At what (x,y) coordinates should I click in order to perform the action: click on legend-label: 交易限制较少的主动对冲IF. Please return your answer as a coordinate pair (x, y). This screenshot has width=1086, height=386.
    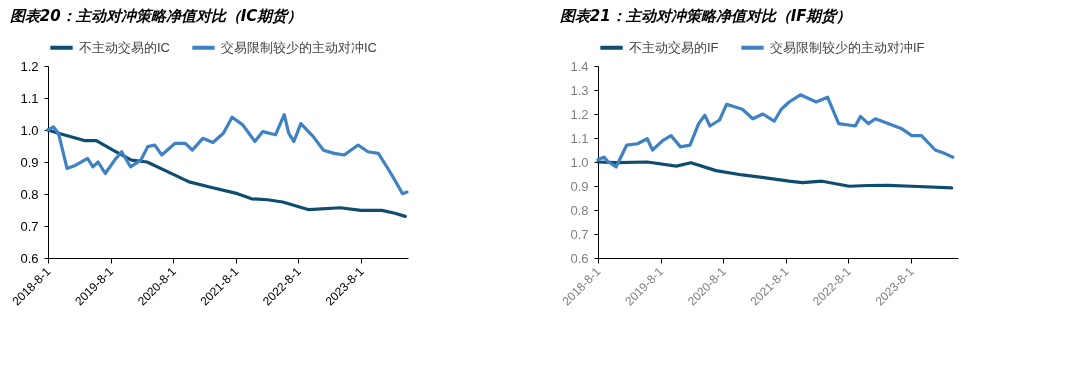
    Looking at the image, I should click on (847, 47).